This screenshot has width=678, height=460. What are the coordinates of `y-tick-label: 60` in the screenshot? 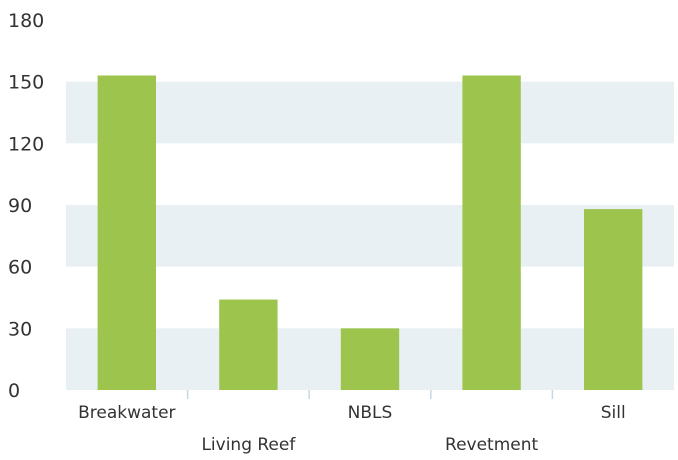 It's located at (20, 268).